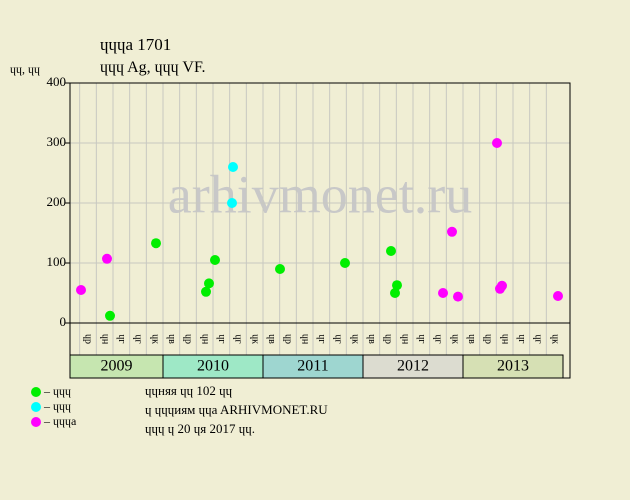 This screenshot has width=630, height=500. I want to click on year-label: 2012, so click(413, 366).